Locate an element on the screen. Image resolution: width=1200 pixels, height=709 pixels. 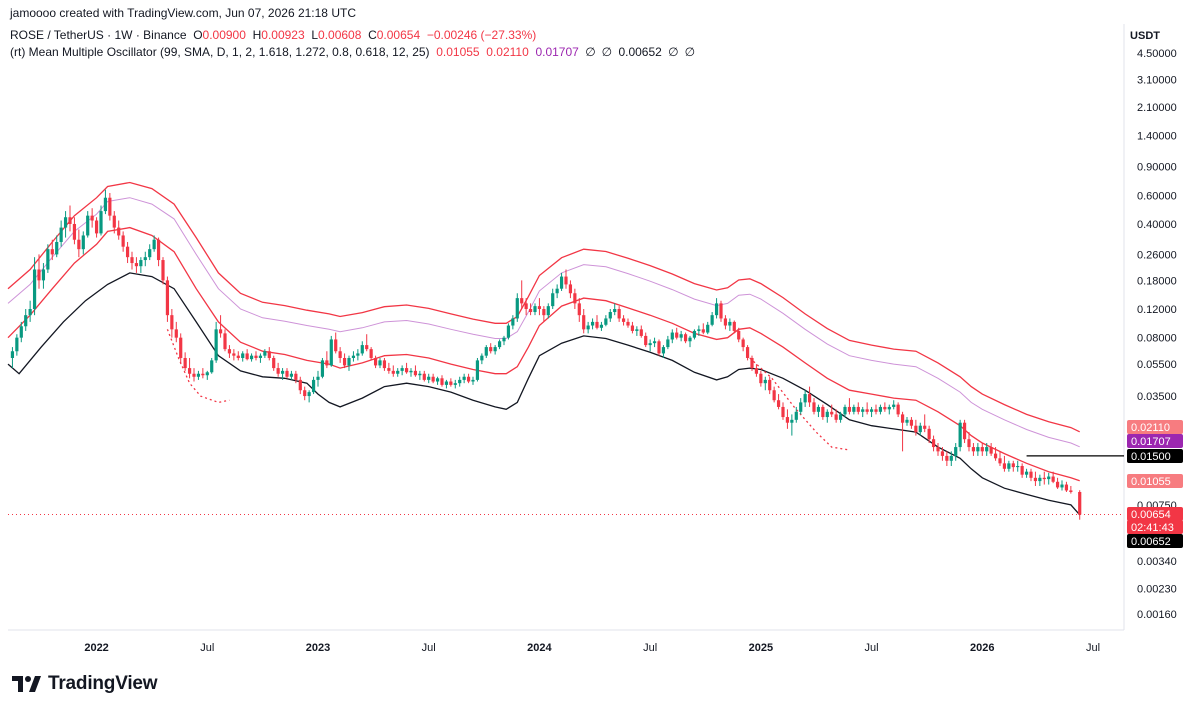
osc-value-1: 0.01055 is located at coordinates (458, 52).